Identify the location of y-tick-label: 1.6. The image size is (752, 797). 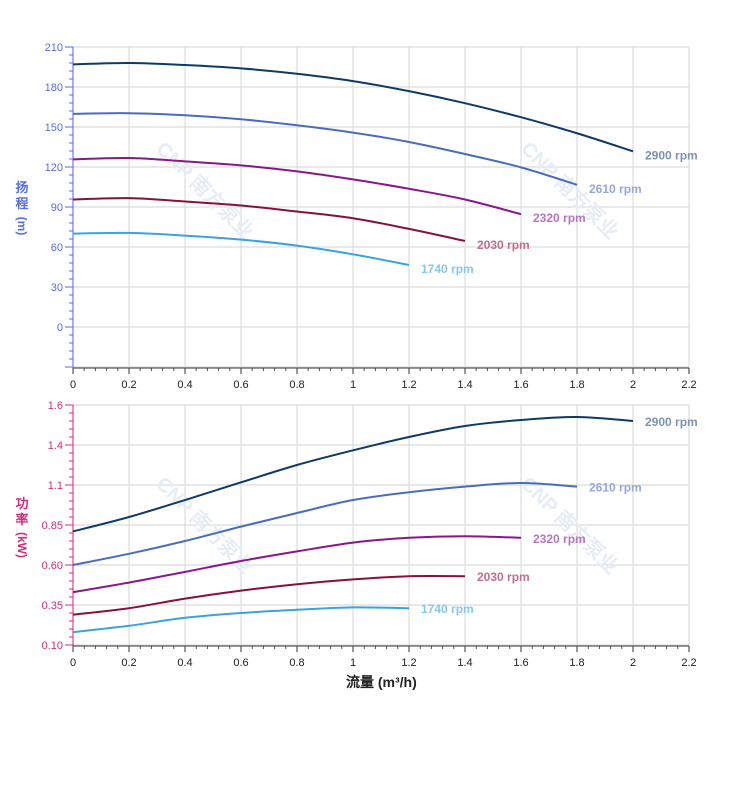
(55, 406).